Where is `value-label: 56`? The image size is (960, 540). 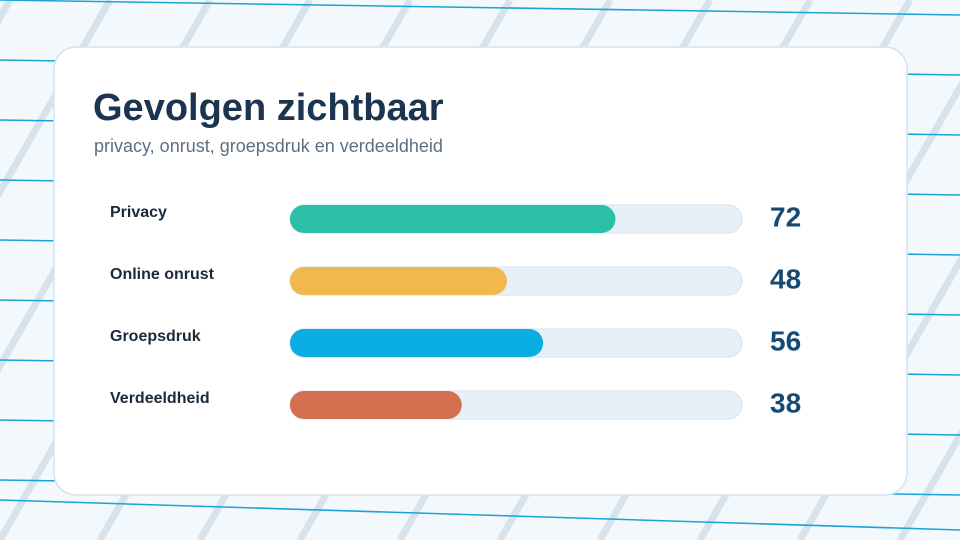 value-label: 56 is located at coordinates (785, 340).